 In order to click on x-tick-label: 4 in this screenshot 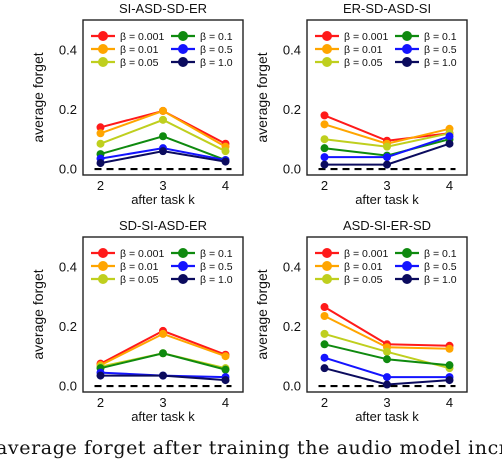, I will do `click(225, 185)`.